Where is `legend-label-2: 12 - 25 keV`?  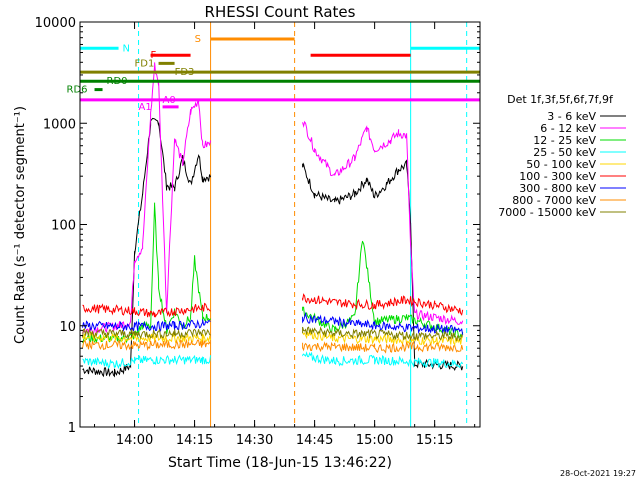
legend-label-2: 12 - 25 keV is located at coordinates (564, 140).